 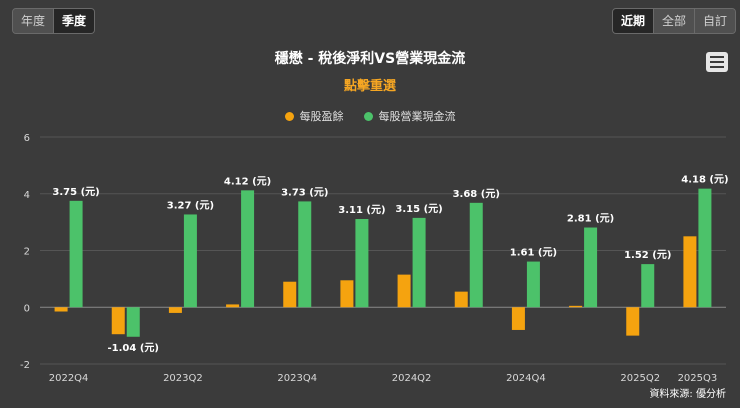 I want to click on legend-dot-ocf, so click(x=368, y=116).